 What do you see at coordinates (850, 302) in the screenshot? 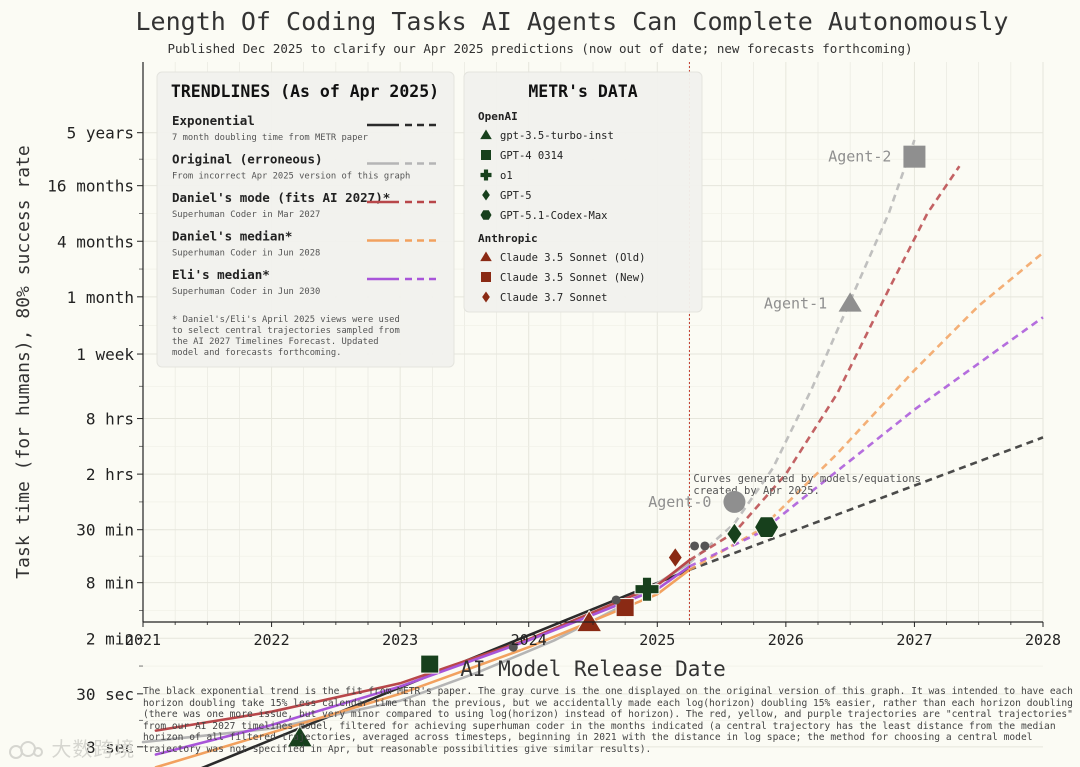
I see `agent-1-marker` at bounding box center [850, 302].